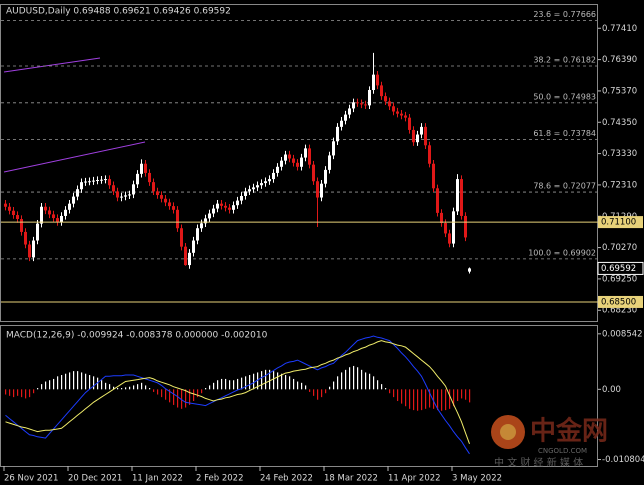  Describe the element at coordinates (562, 252) in the screenshot. I see `fib-label: 100.0 = 0.69902` at that location.